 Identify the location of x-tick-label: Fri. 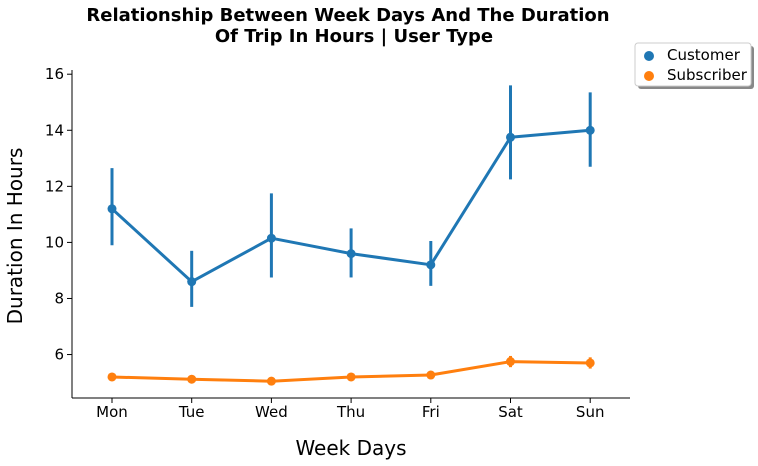
(431, 412).